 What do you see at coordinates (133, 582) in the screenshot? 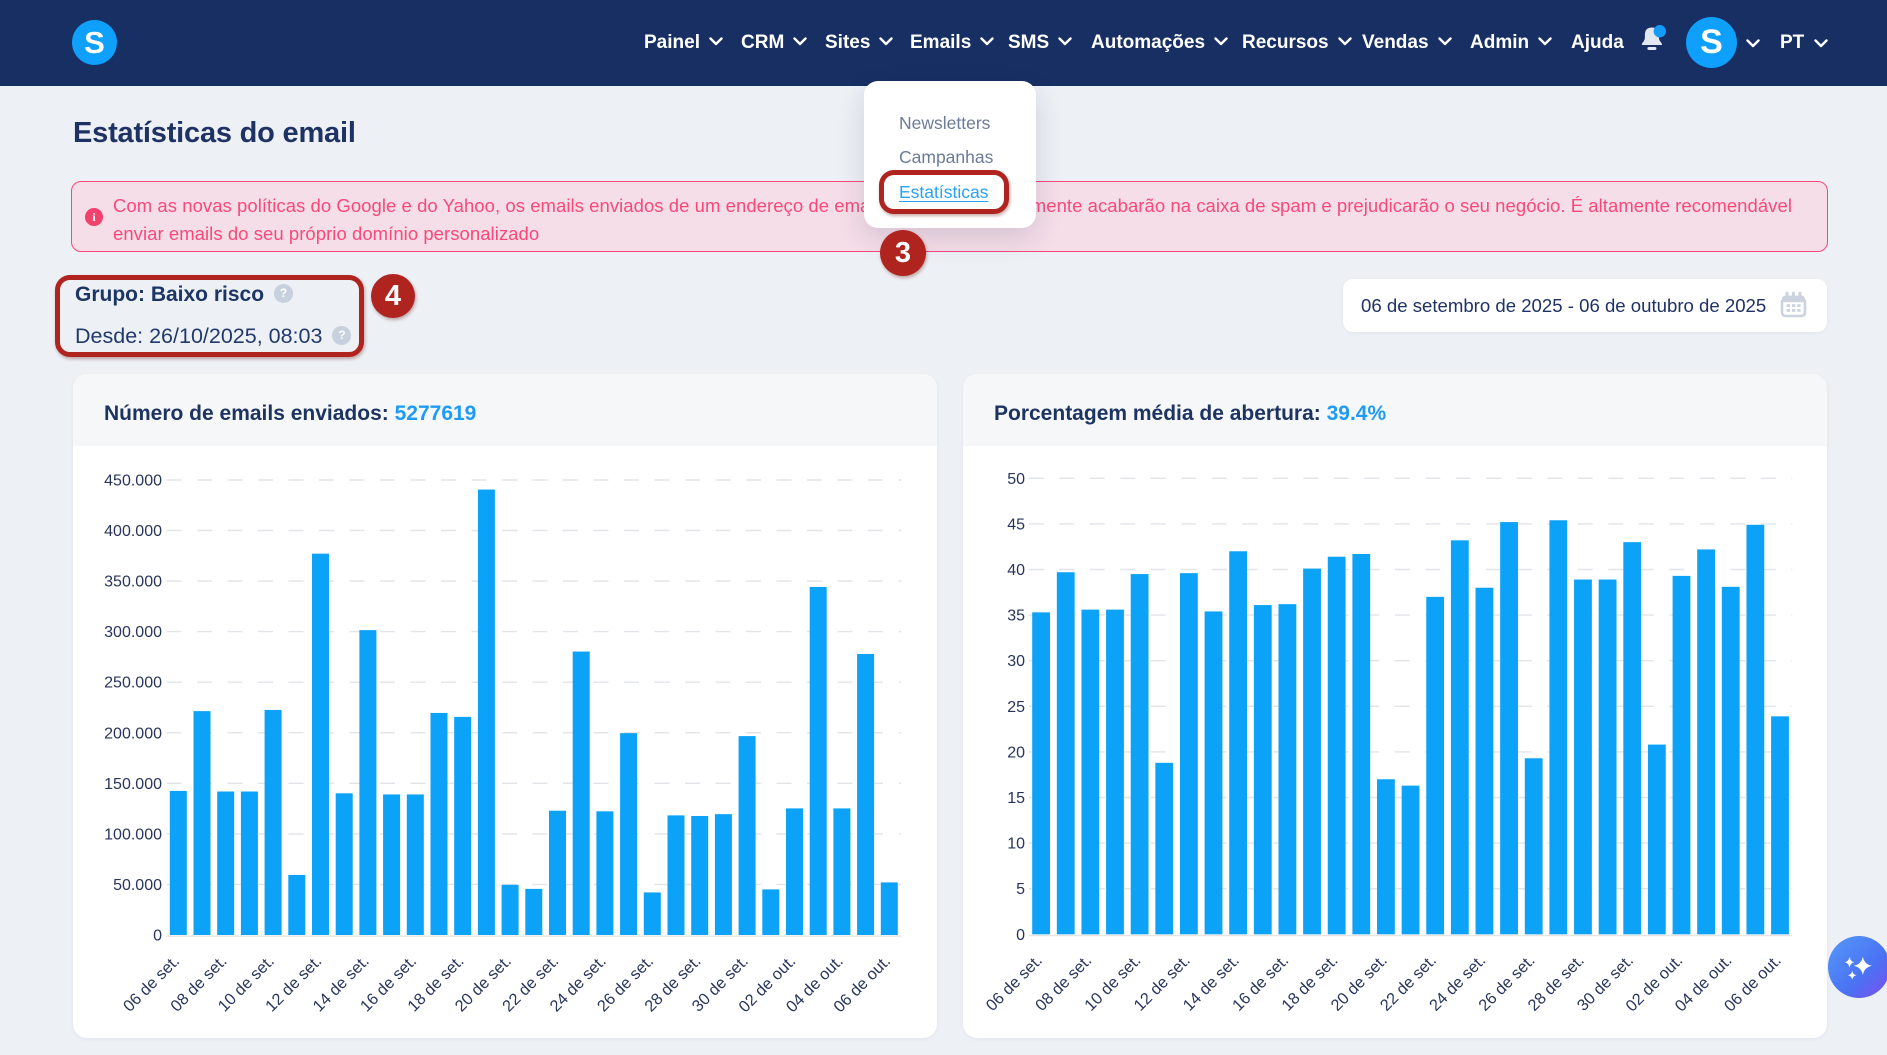
I see `svg-text: 350.000` at bounding box center [133, 582].